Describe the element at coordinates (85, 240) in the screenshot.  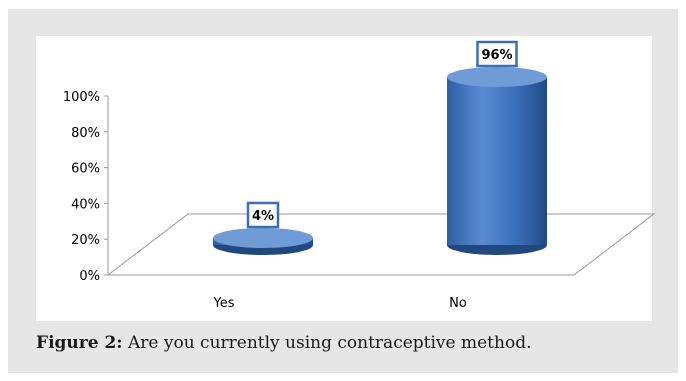
I see `y-tick-label: 20%` at that location.